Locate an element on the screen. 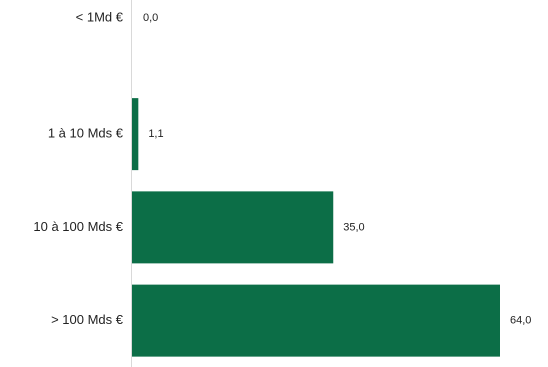 The image size is (548, 367). category-label: > 100 Mds € is located at coordinates (87, 319).